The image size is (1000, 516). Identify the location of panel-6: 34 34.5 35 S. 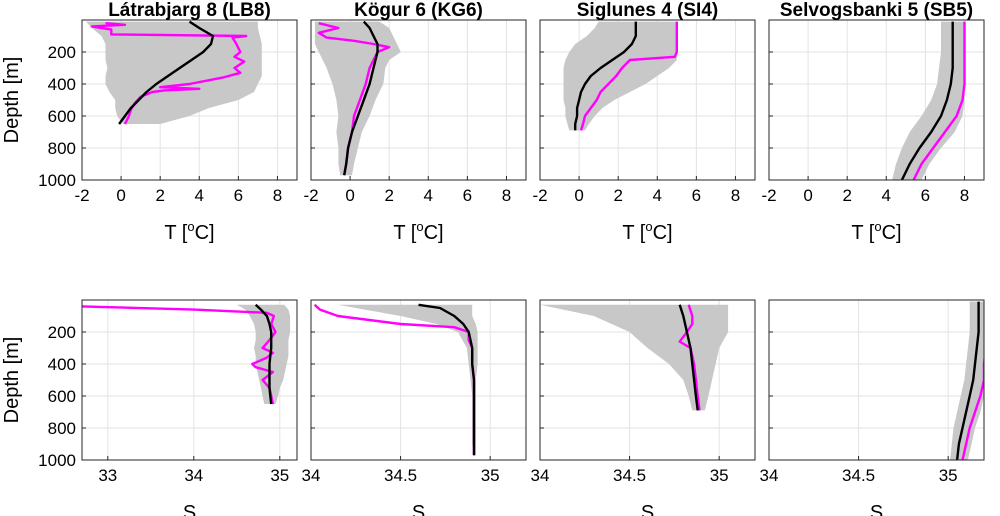
(414, 407).